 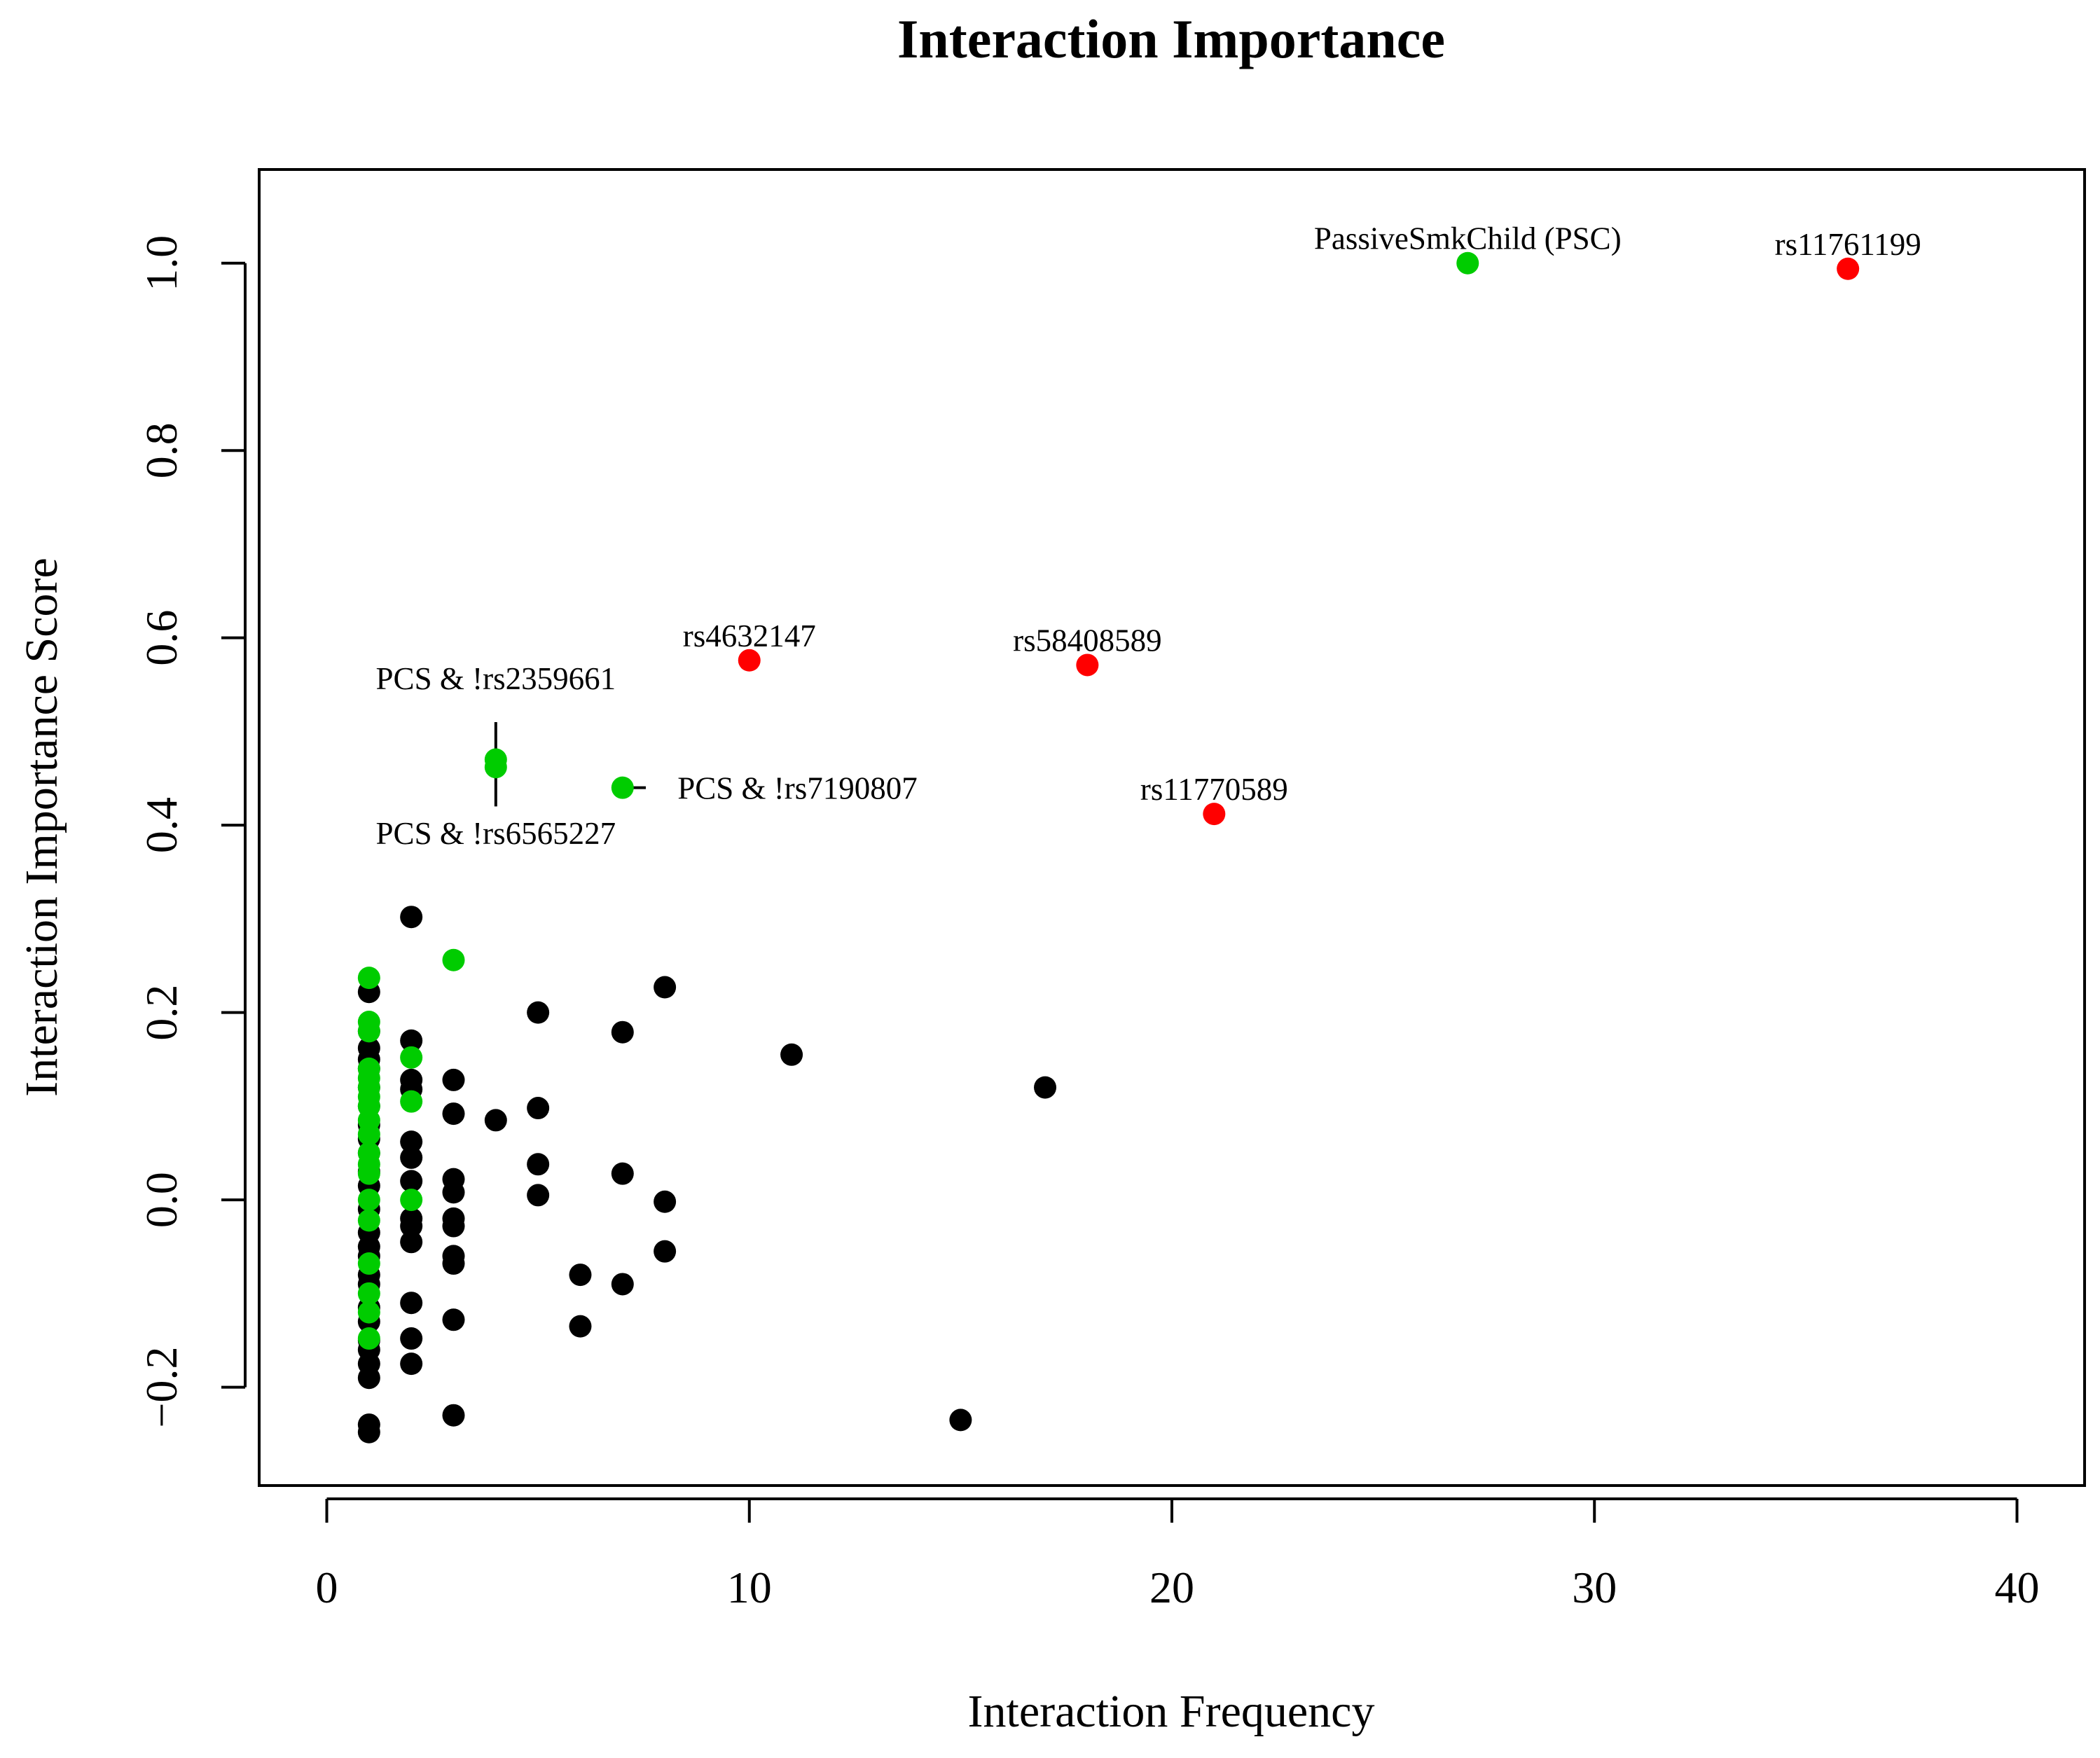 I want to click on point-annotation: PCS & !rs6565227, so click(x=496, y=834).